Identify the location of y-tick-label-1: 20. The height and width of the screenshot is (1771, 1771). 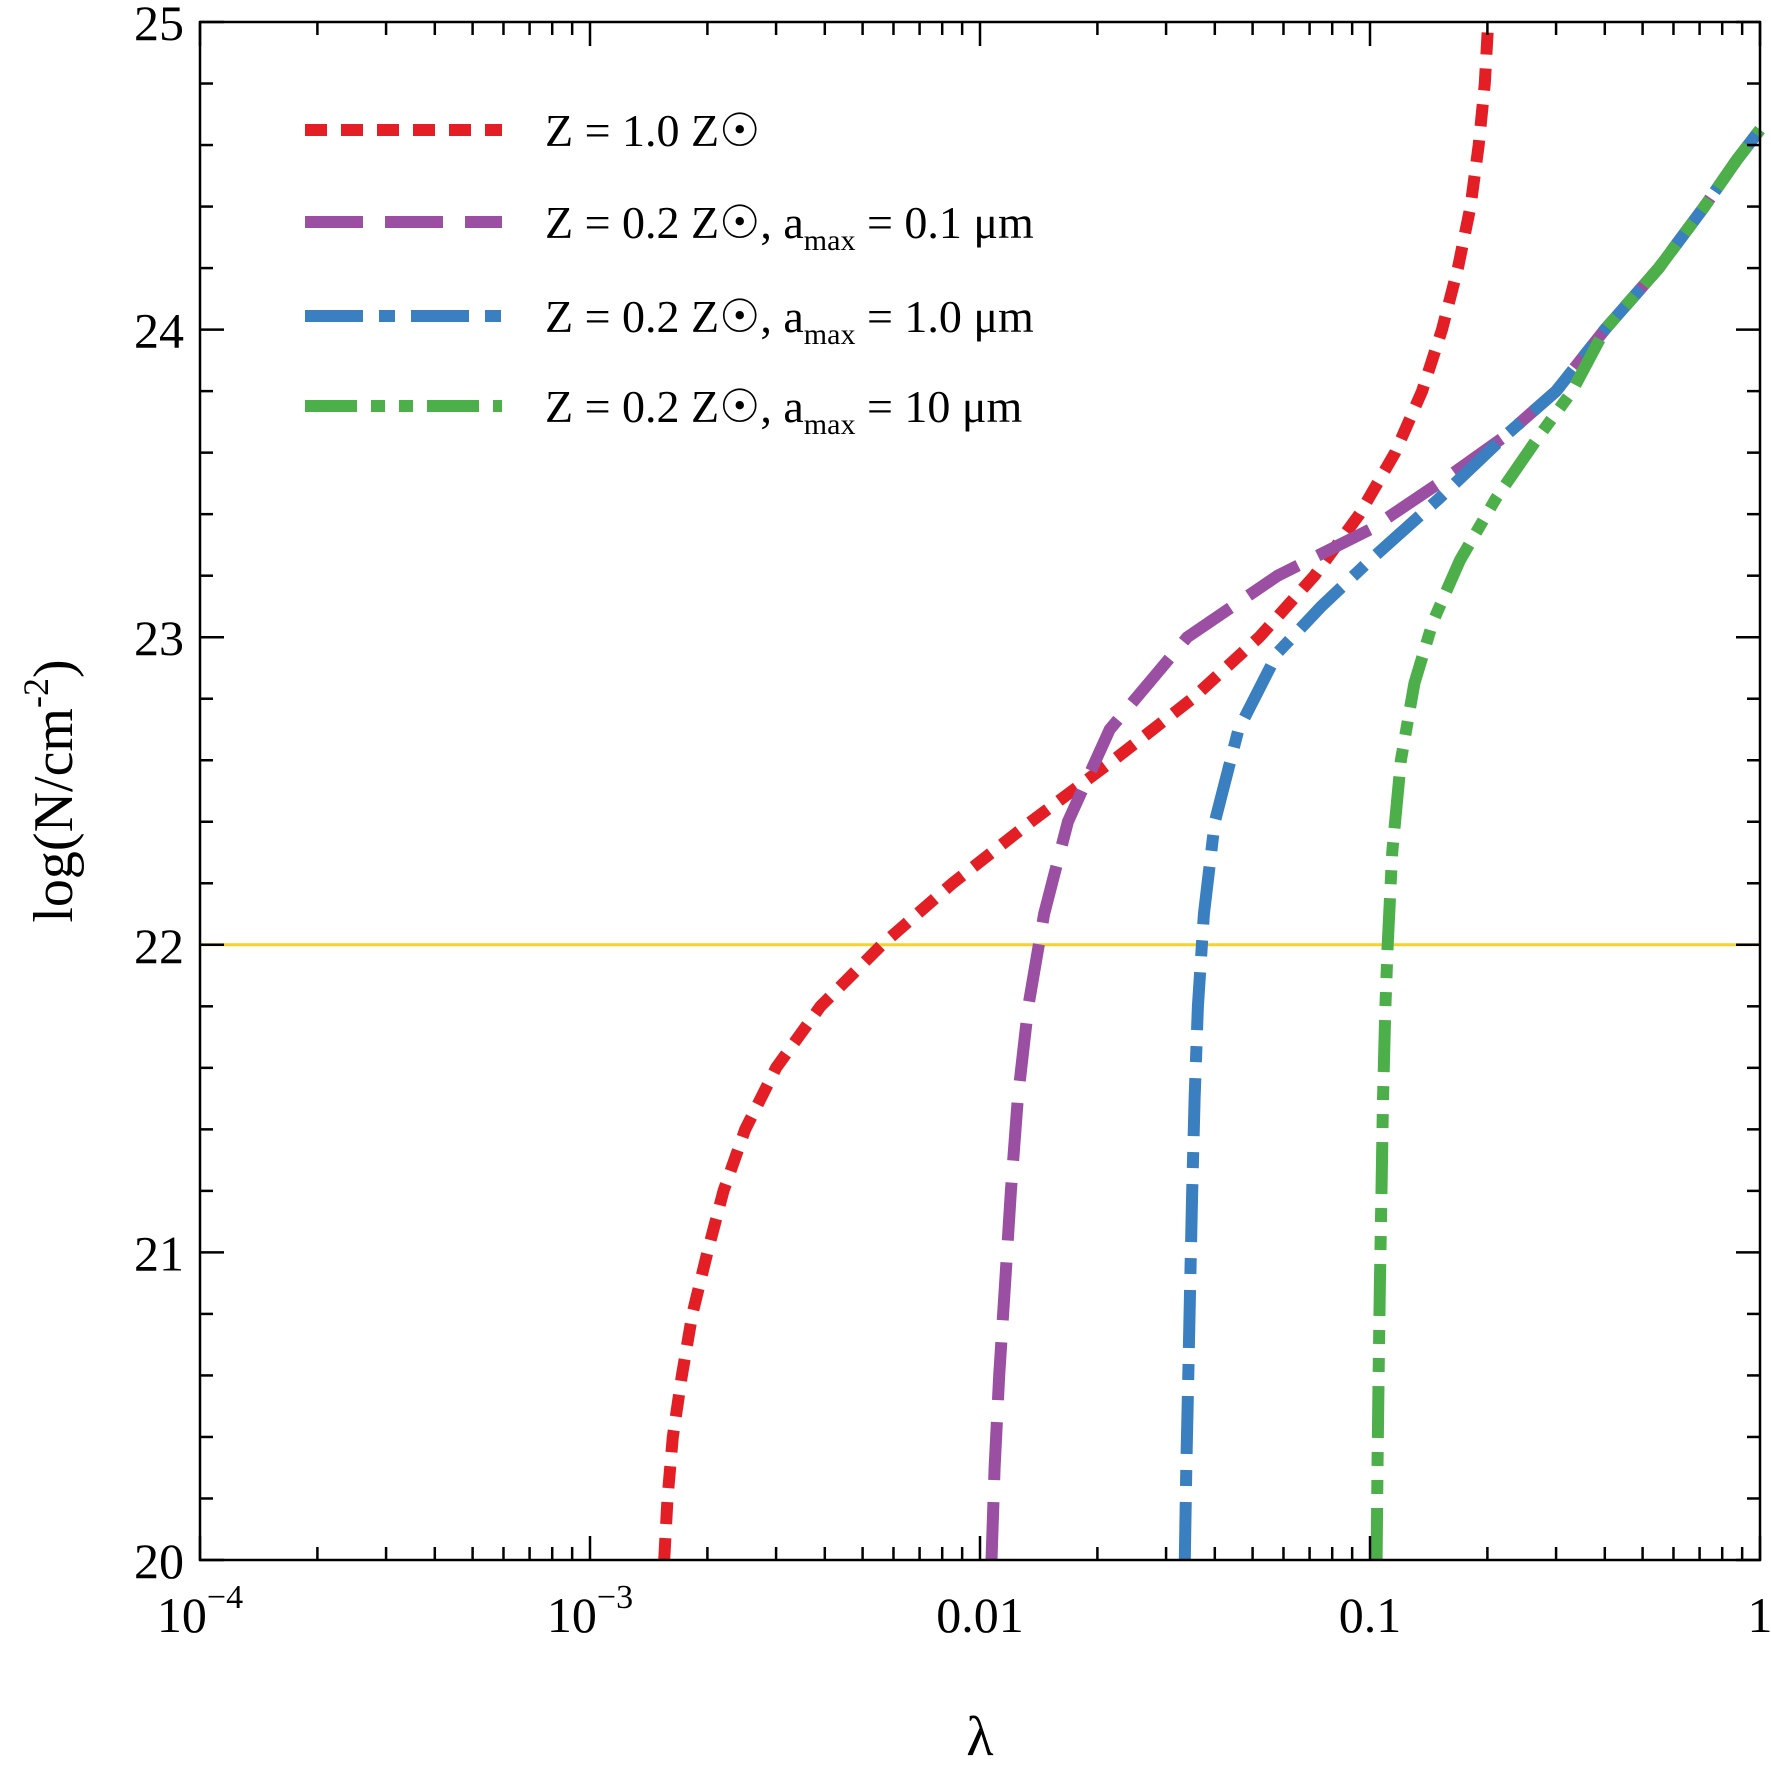
(159, 1561).